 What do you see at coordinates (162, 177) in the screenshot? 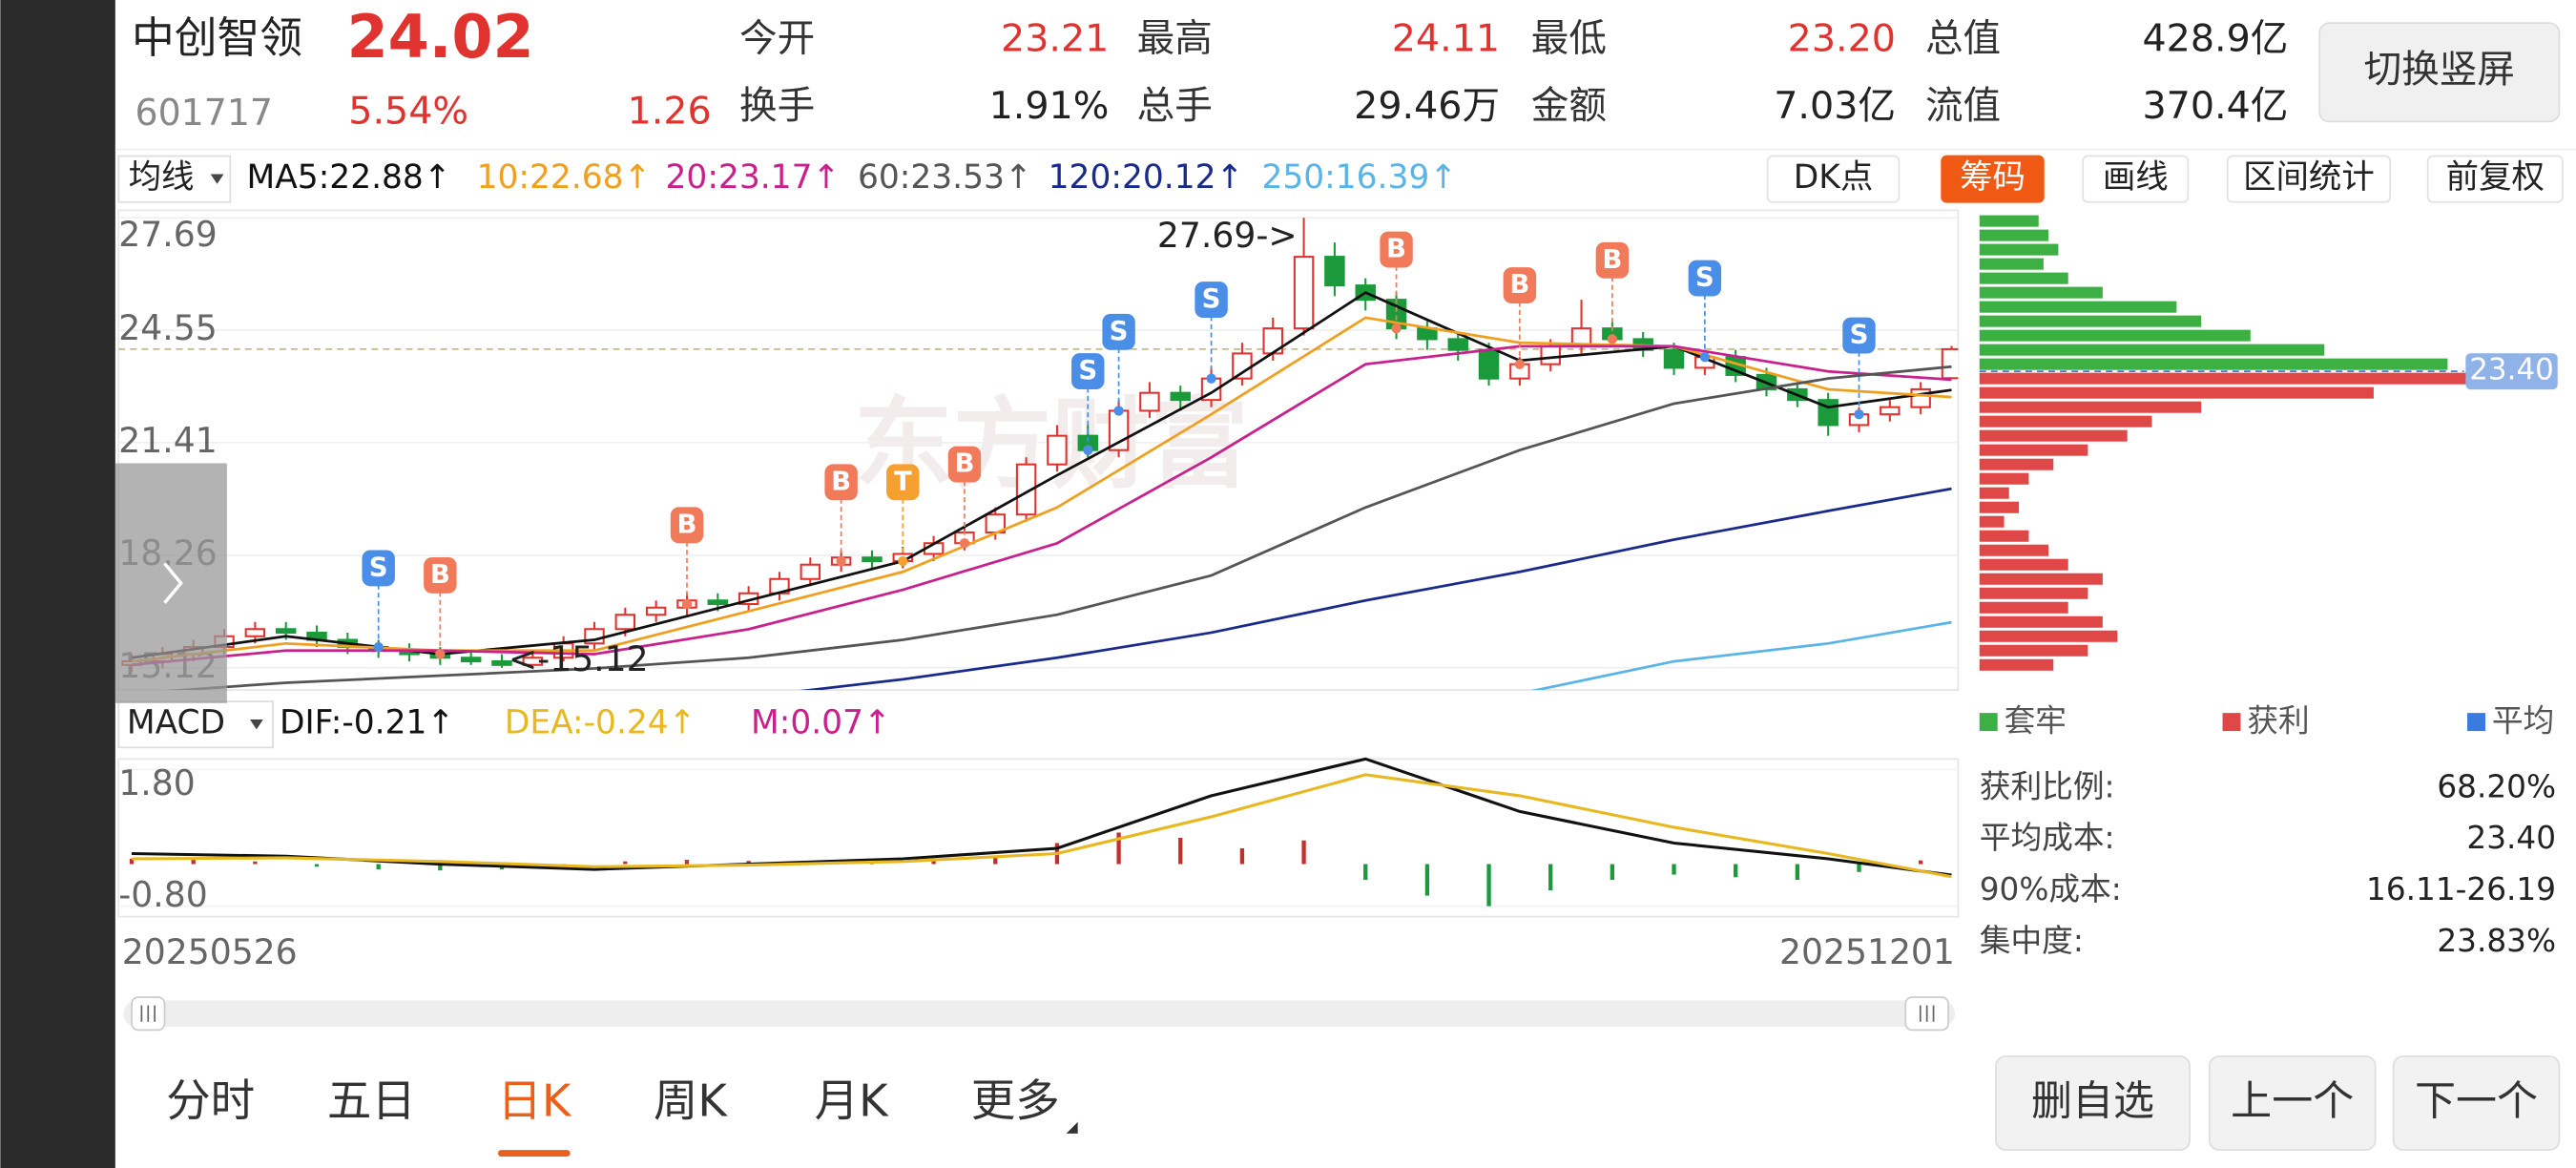
I see `ma-menu-label: 均线` at bounding box center [162, 177].